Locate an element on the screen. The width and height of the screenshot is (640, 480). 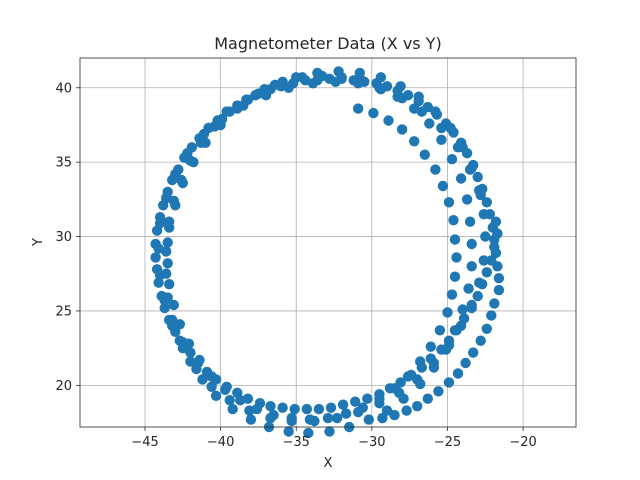
y-tick-label: 35 is located at coordinates (63, 163).